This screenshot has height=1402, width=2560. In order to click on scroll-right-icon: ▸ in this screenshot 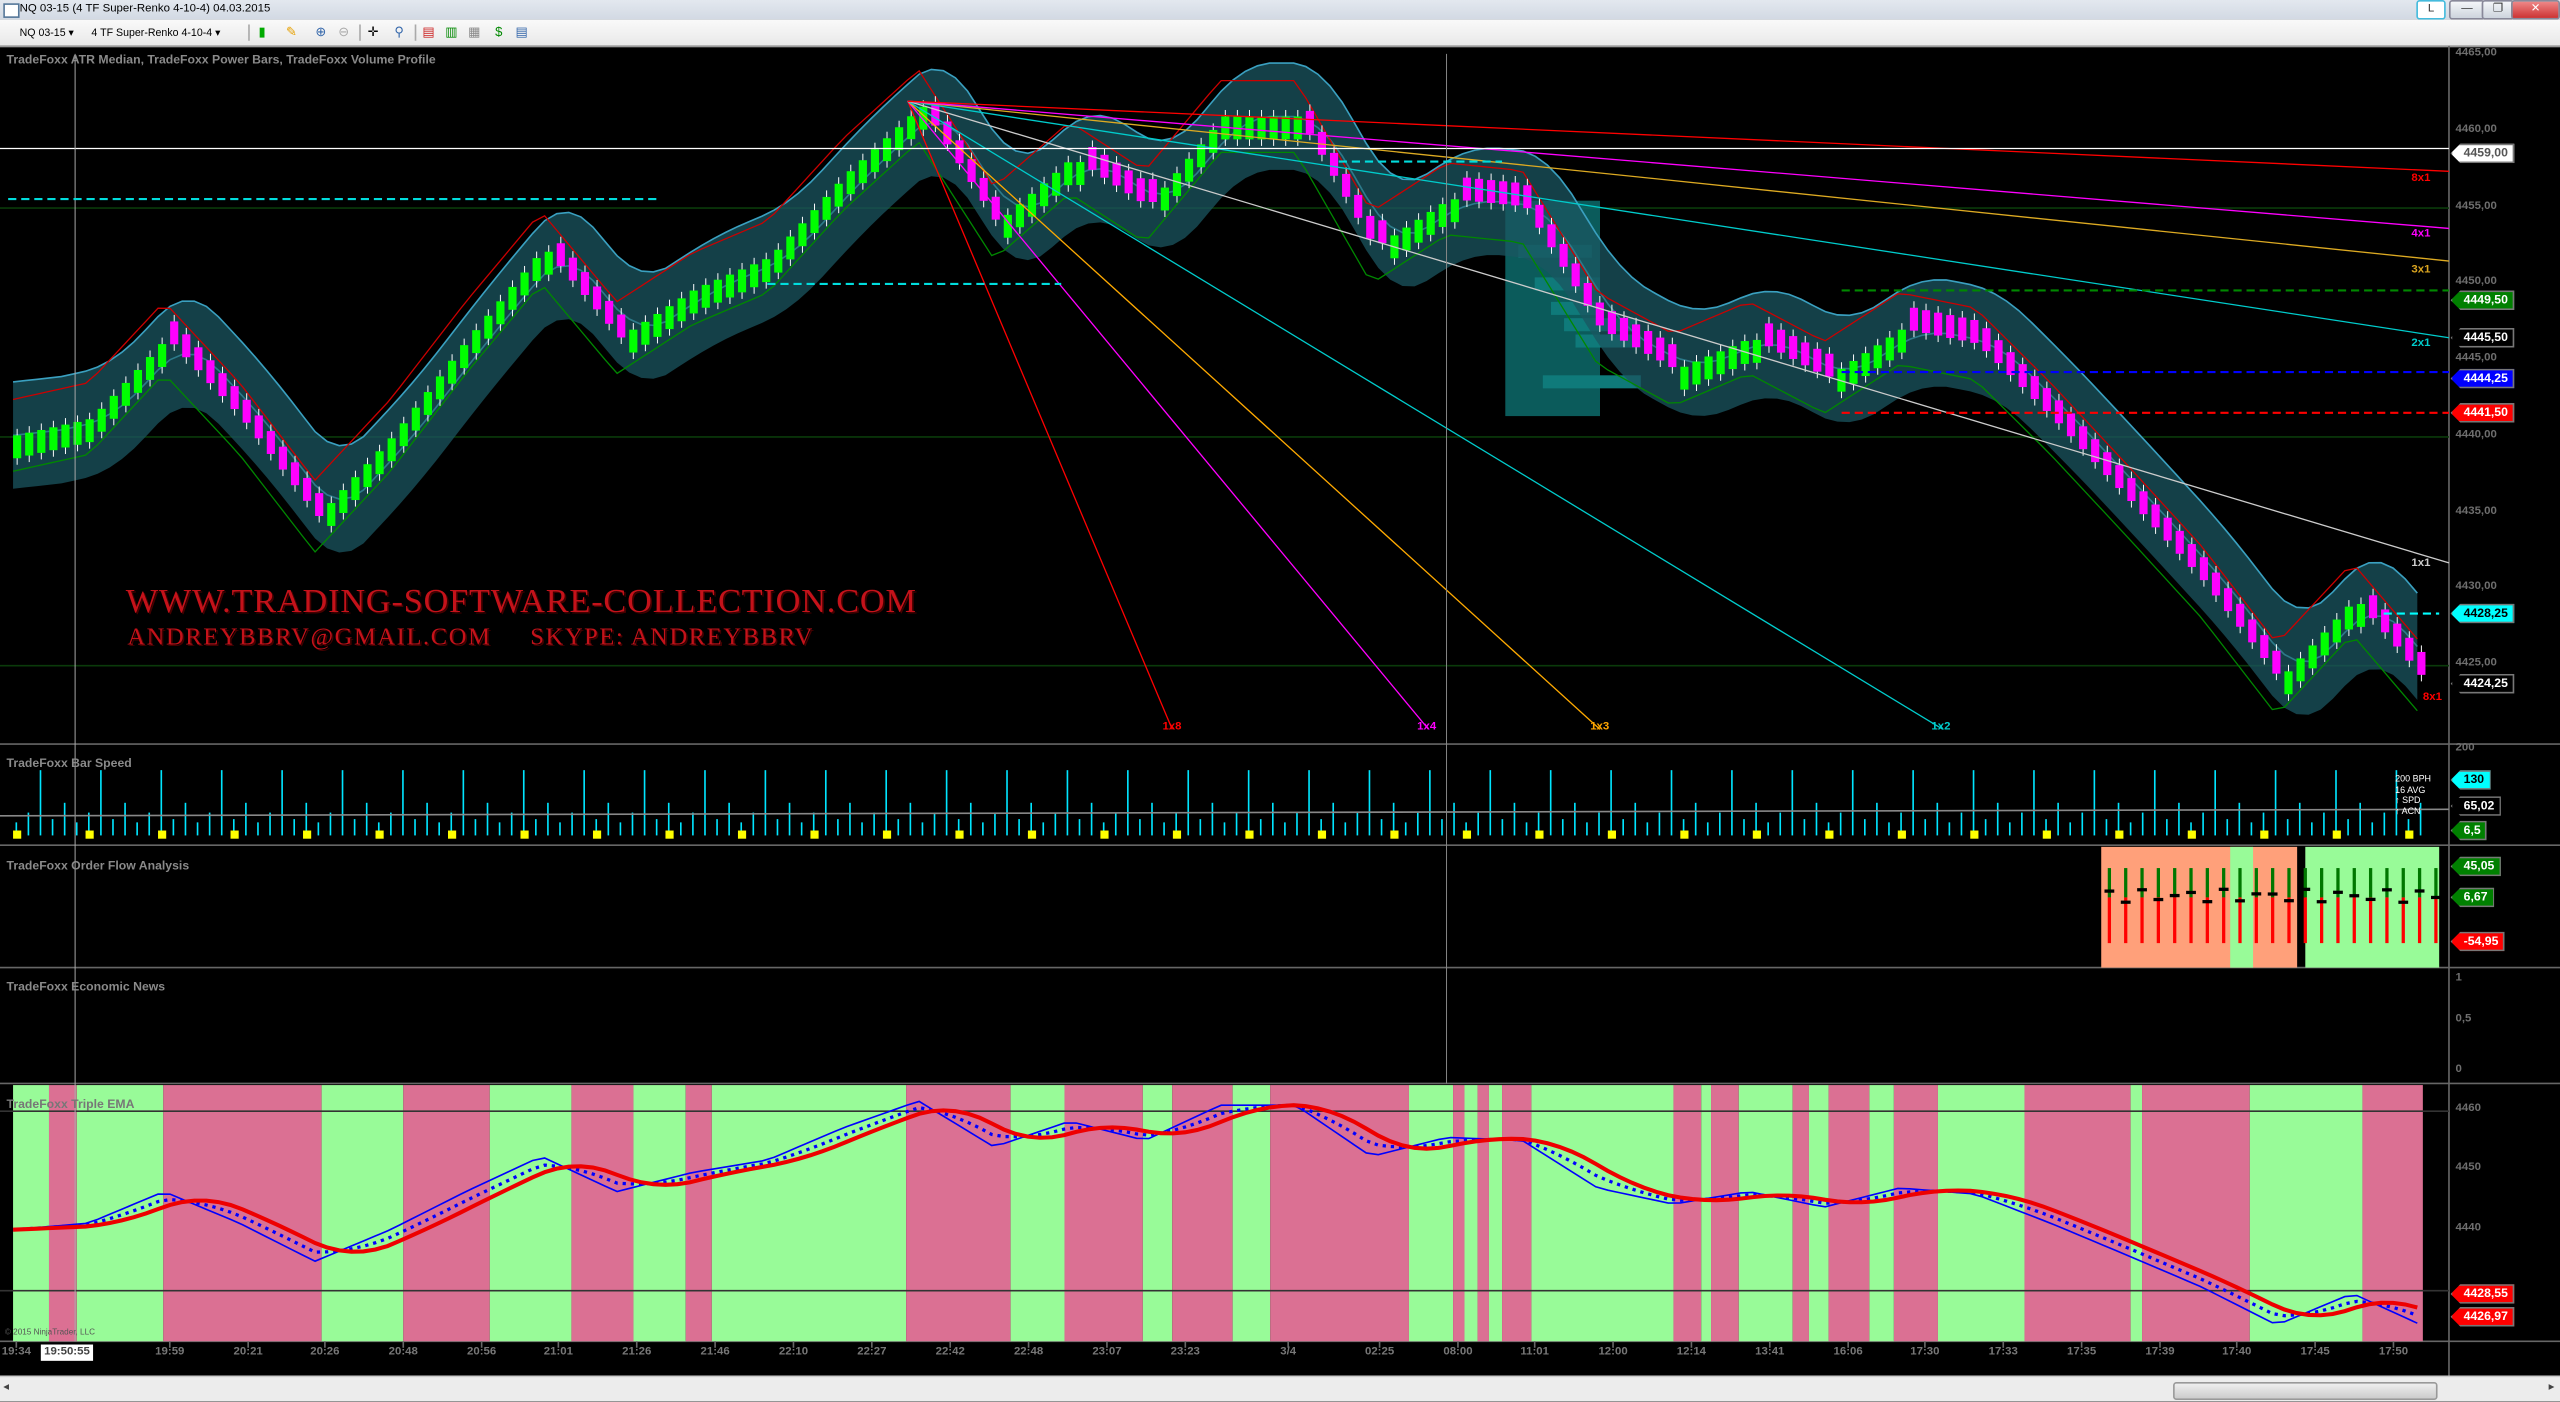, I will do `click(2551, 1388)`.